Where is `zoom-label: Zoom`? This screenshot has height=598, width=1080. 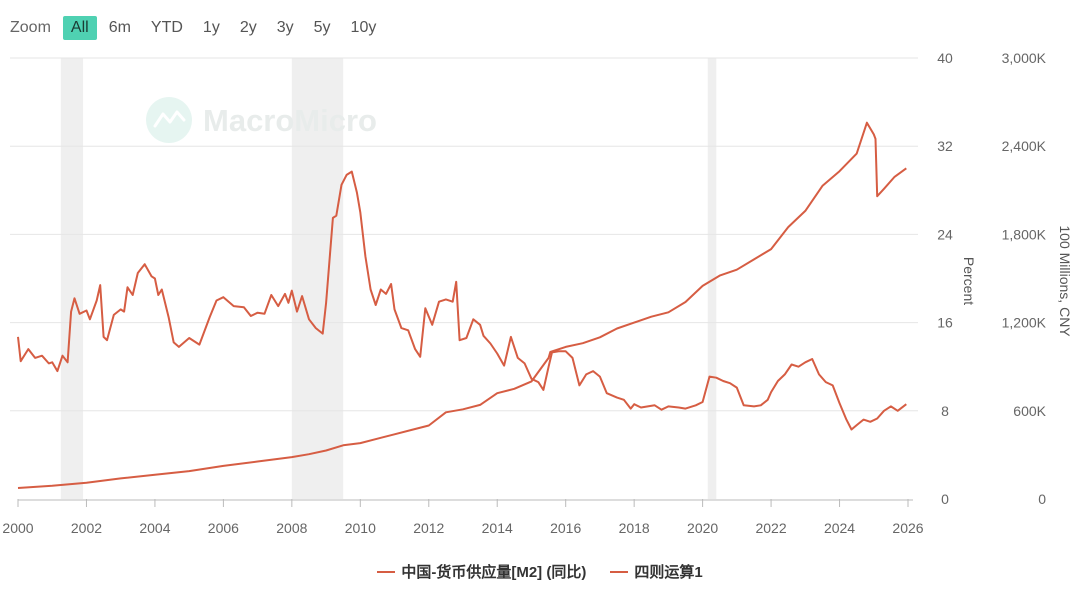 zoom-label: Zoom is located at coordinates (30, 27).